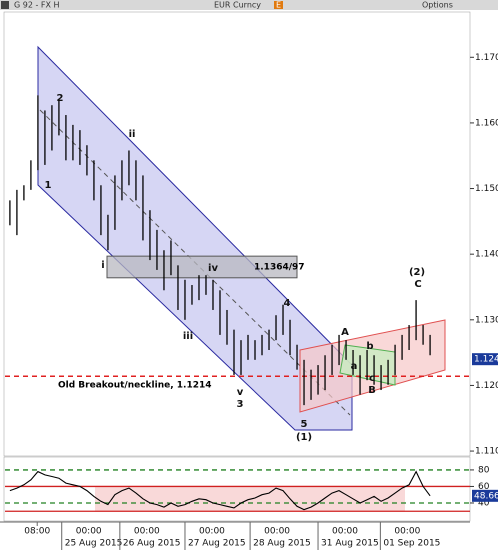 The image size is (498, 550). Describe the element at coordinates (94, 544) in the screenshot. I see `x-tick-date: 25 Aug 2015` at that location.